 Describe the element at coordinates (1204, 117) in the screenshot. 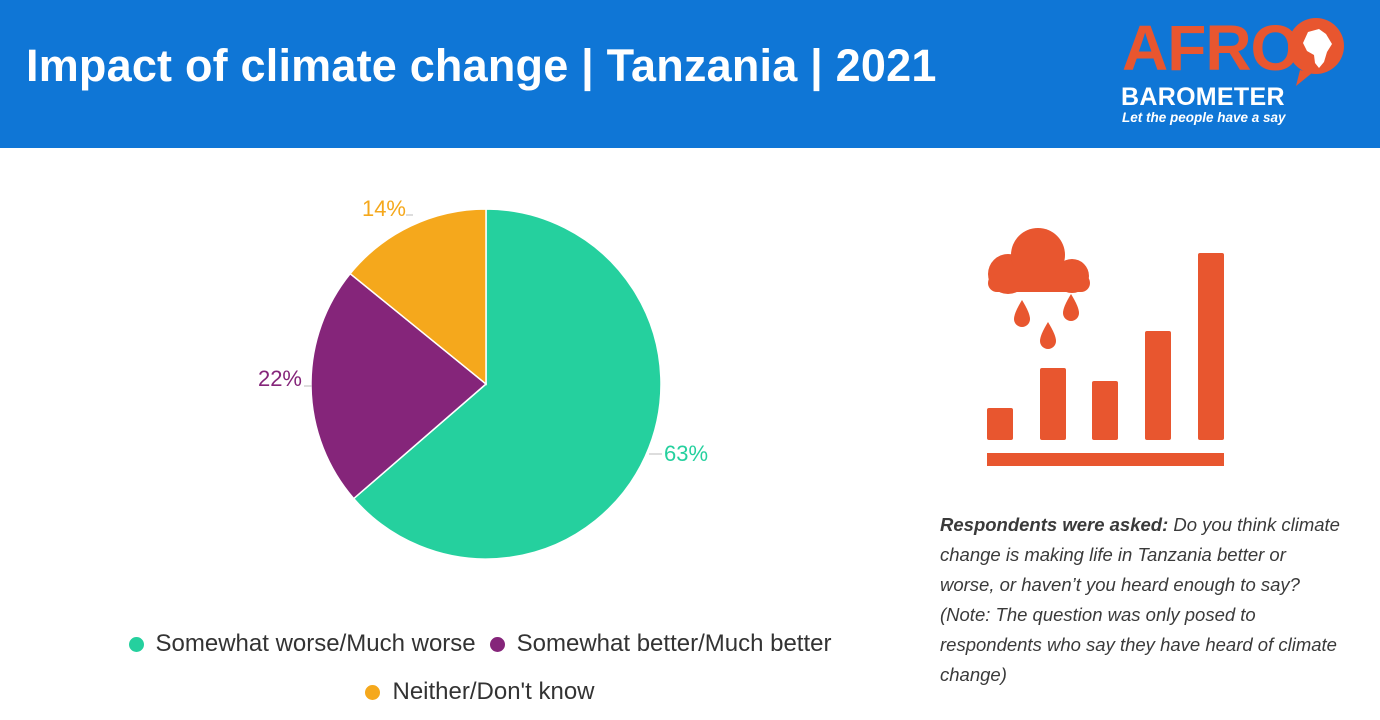

I see `logo-tagline: Let the people have a say` at that location.